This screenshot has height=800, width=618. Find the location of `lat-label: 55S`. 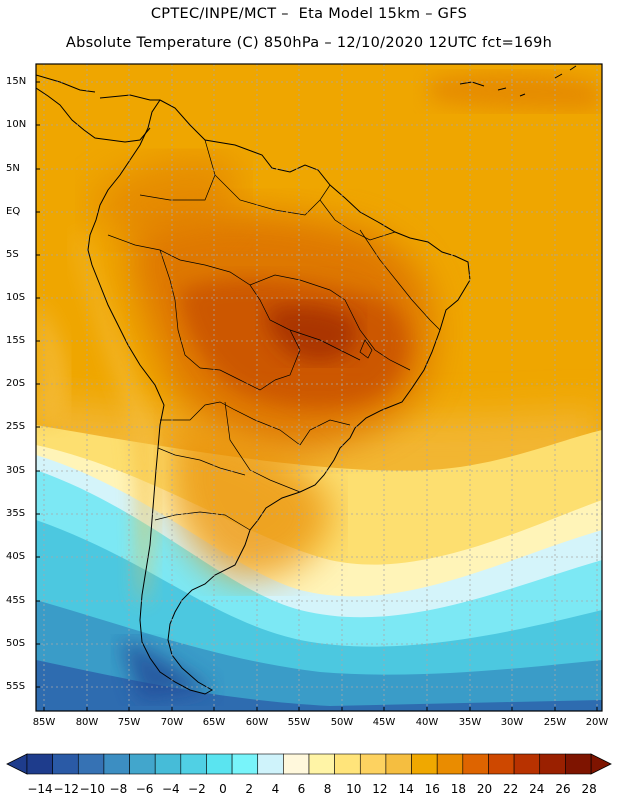

lat-label: 55S is located at coordinates (16, 686).